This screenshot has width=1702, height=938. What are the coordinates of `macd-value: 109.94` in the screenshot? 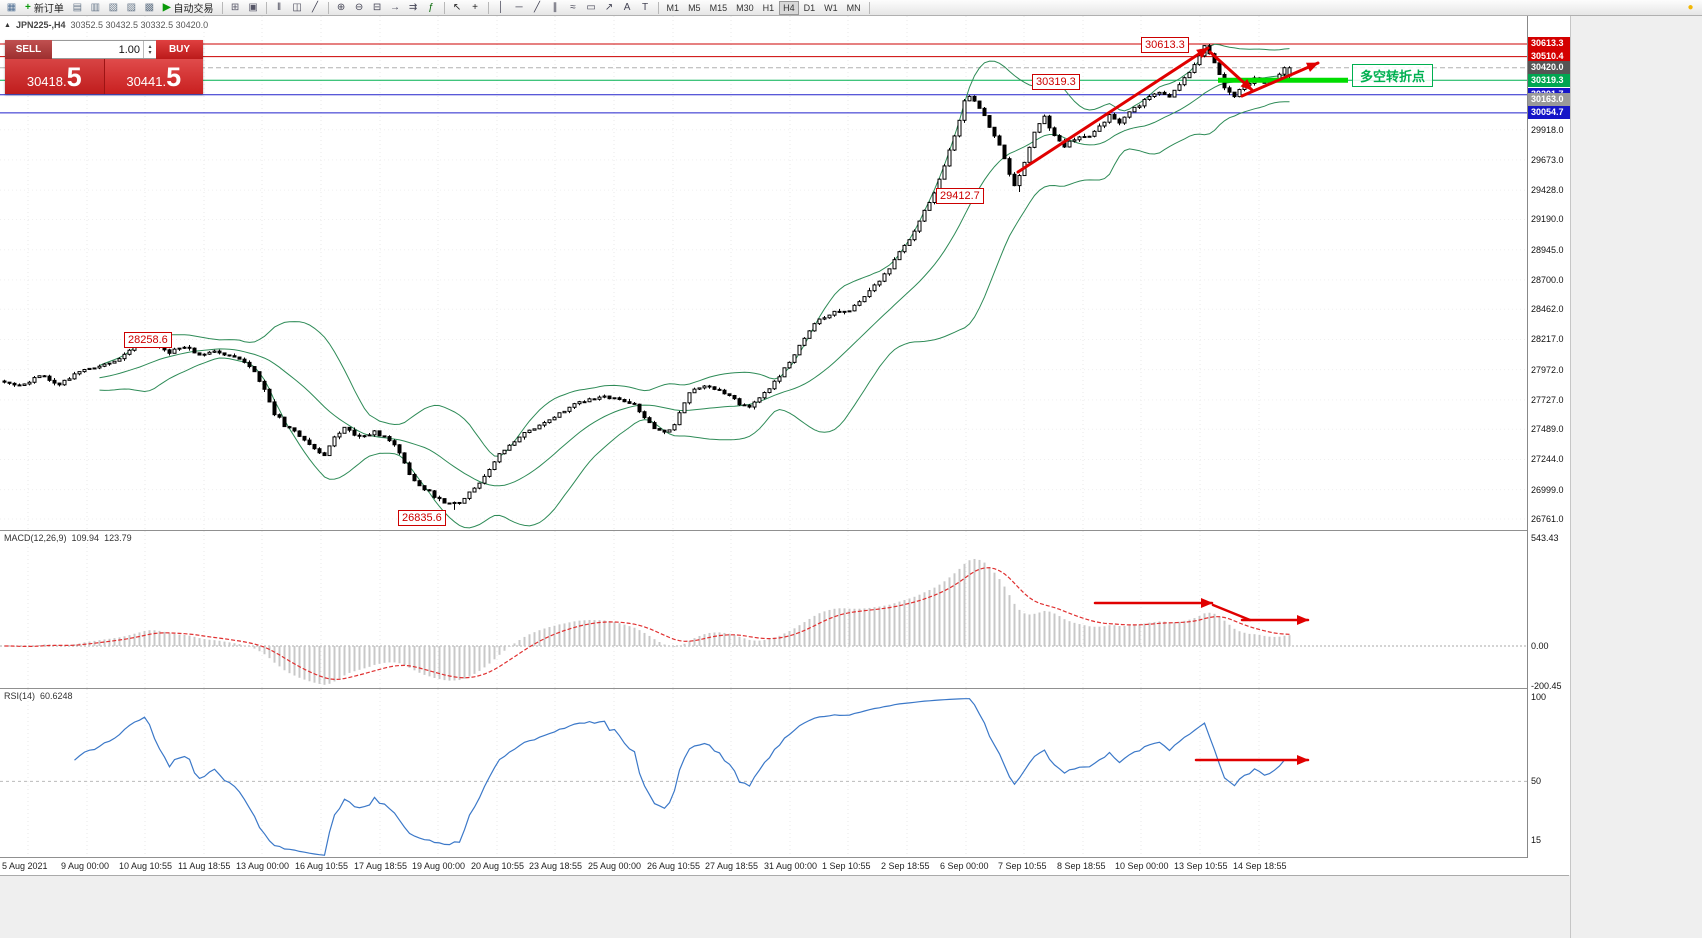 It's located at (85, 538).